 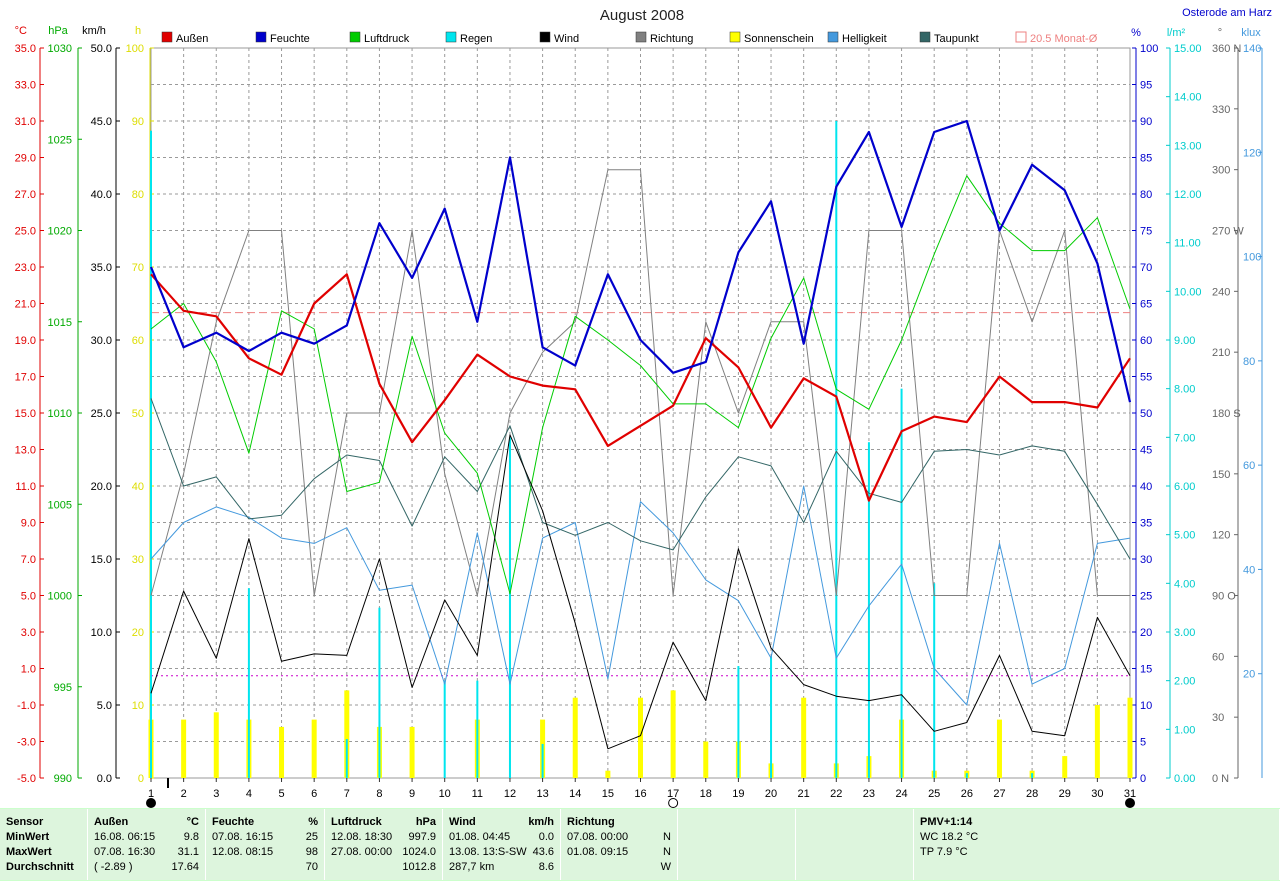 I want to click on luftdruck-avg-value: 1012.8, so click(x=419, y=867).